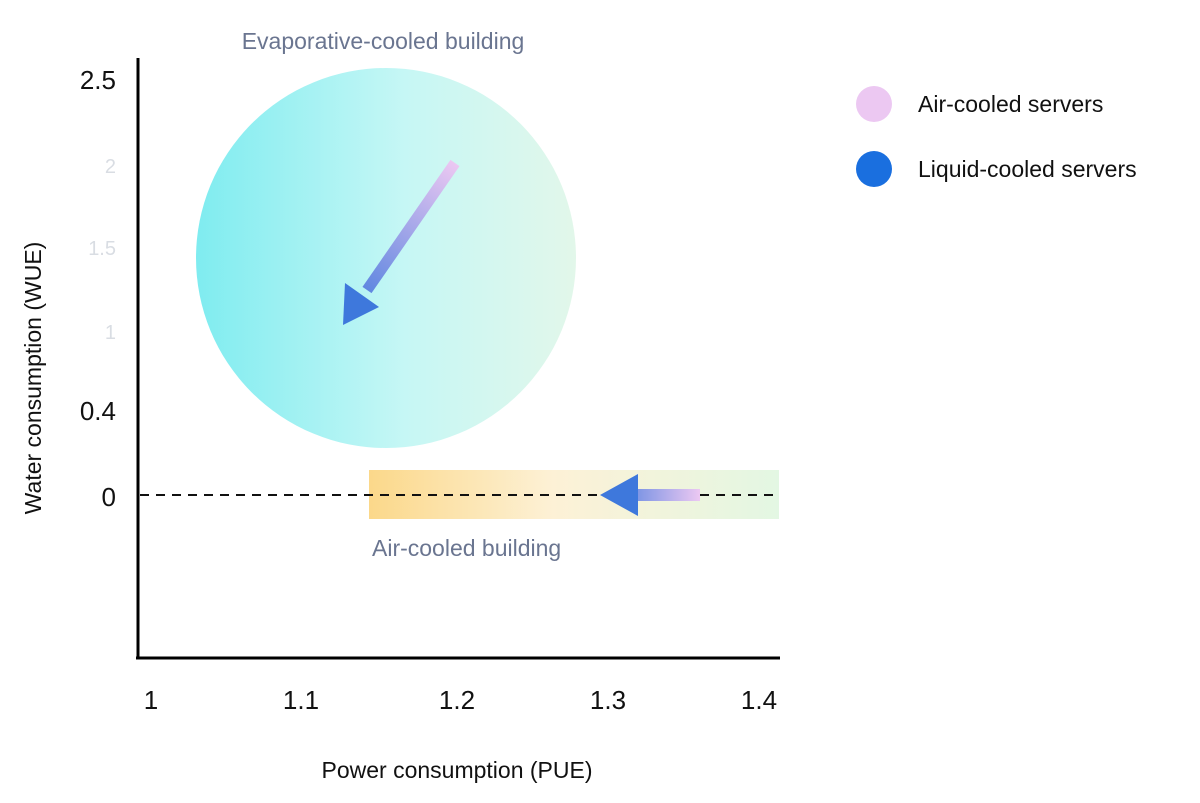 This screenshot has height=803, width=1200. What do you see at coordinates (98, 411) in the screenshot?
I see `y-tick-label: 0.4` at bounding box center [98, 411].